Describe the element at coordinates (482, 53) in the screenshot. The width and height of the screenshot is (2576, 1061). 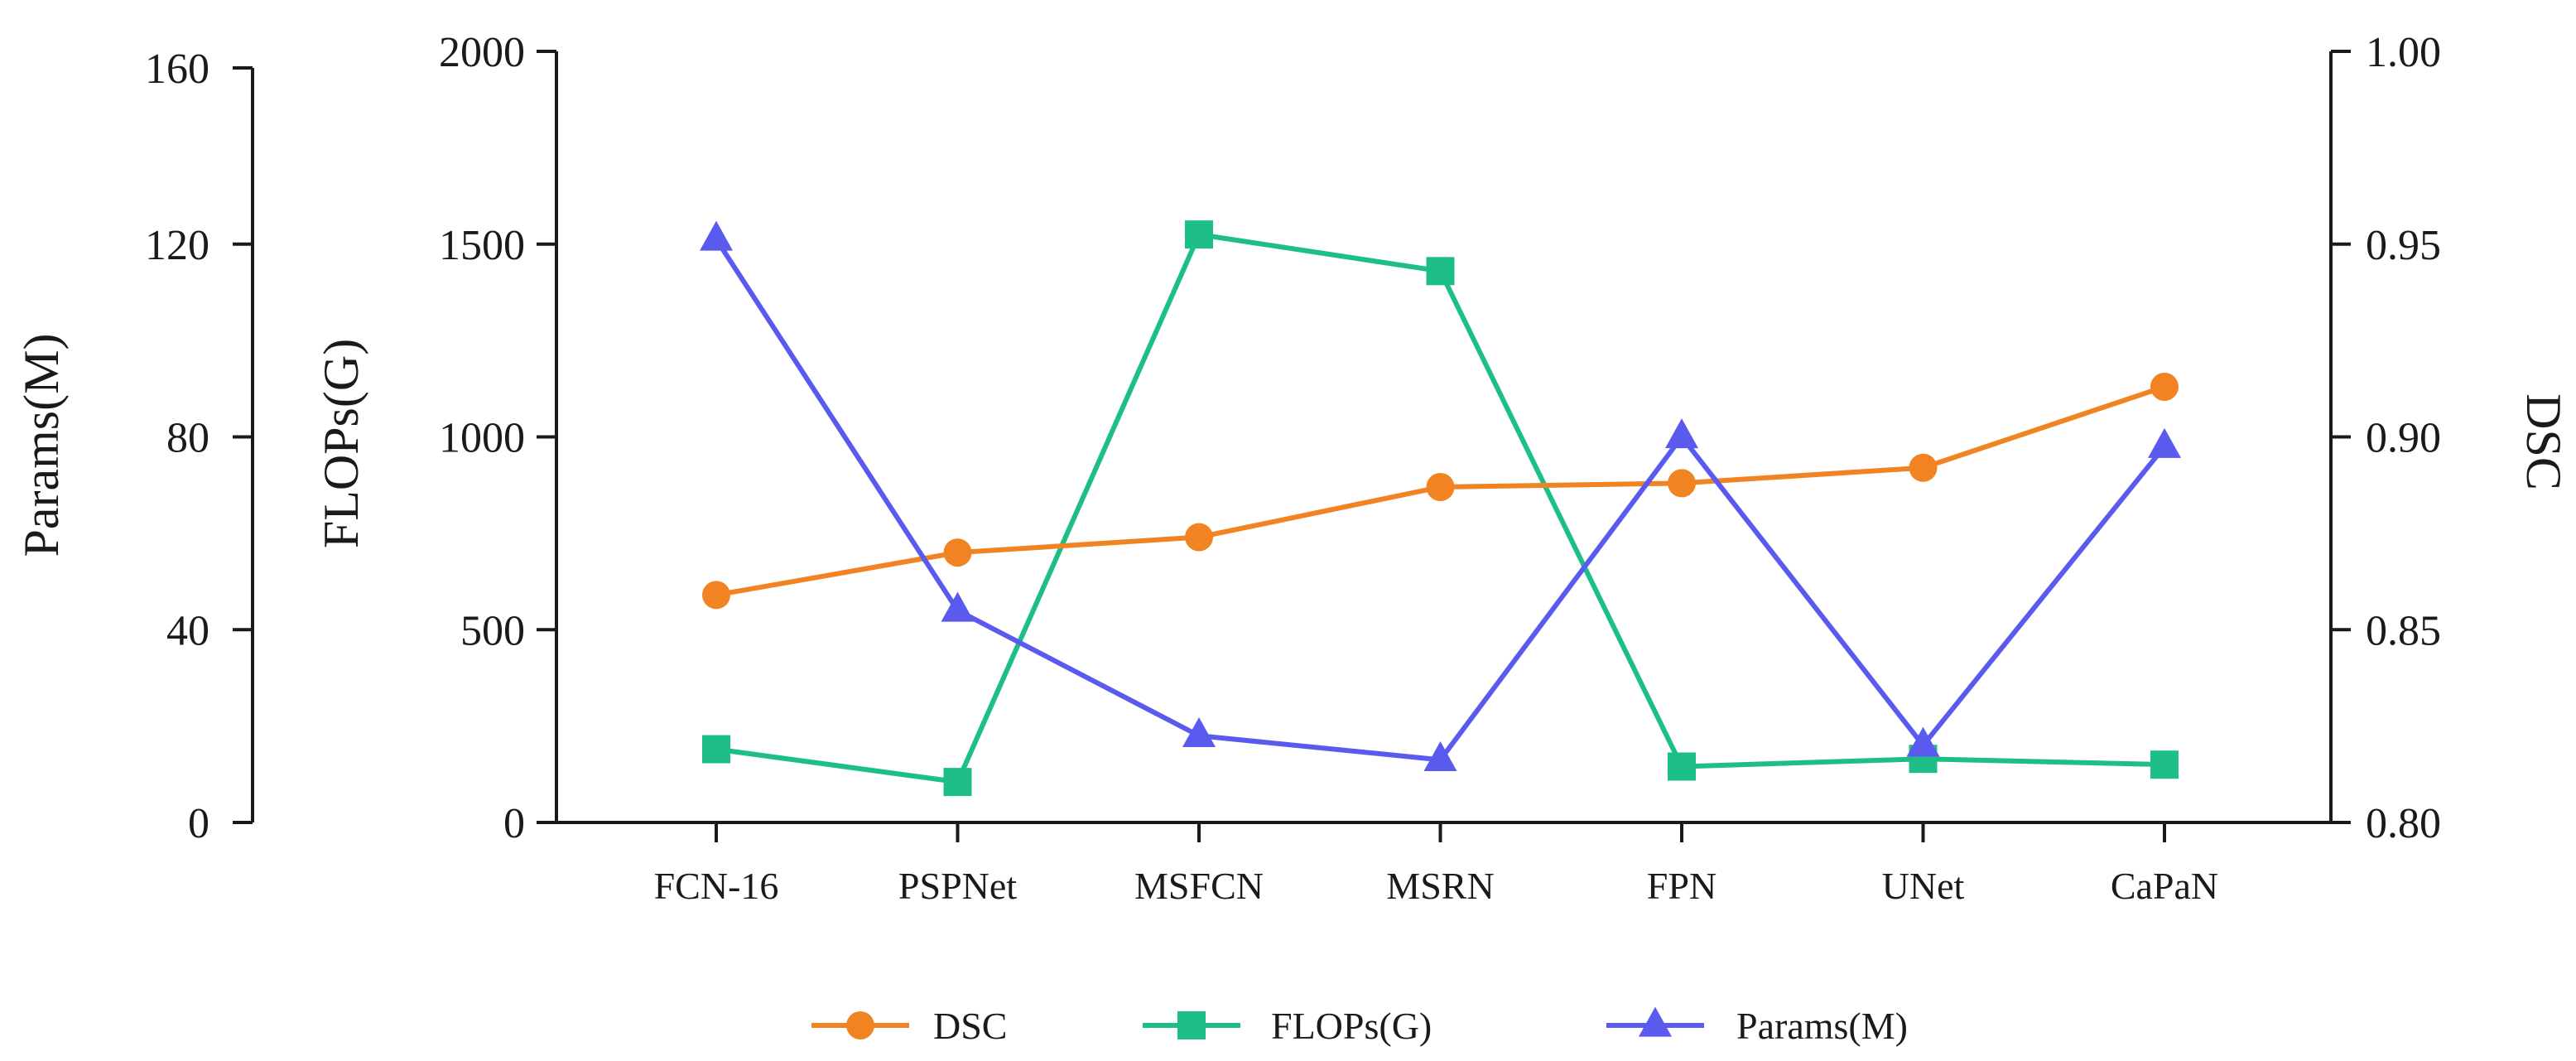
I see `flops-tick-label: 2000` at that location.